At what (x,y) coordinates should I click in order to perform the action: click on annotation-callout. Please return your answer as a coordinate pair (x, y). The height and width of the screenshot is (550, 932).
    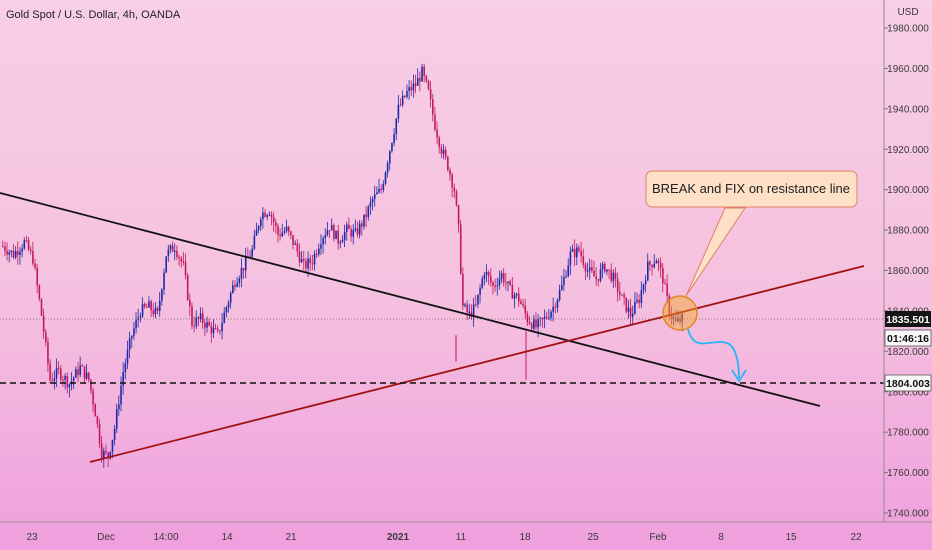
    Looking at the image, I should click on (751, 189).